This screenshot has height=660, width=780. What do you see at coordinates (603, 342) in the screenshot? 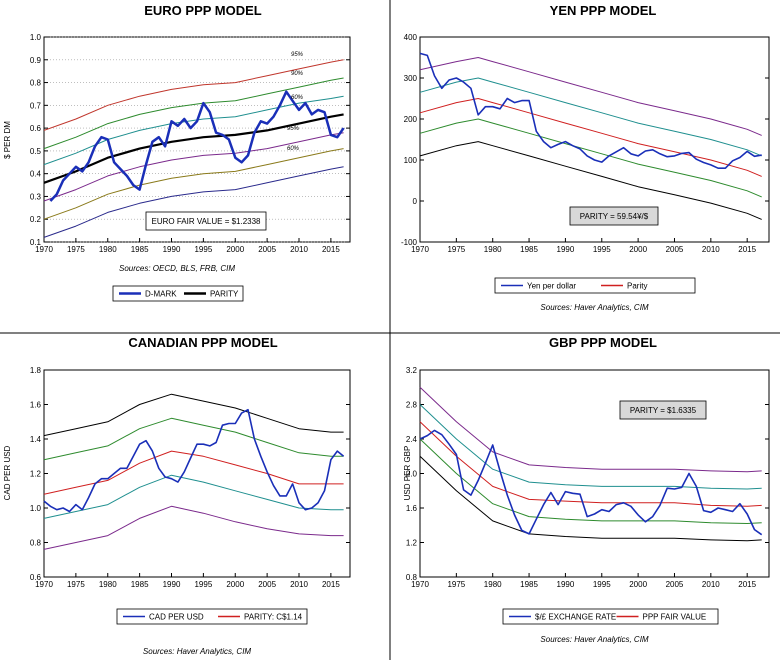
I see `chart-title: GBP PPP MODEL` at bounding box center [603, 342].